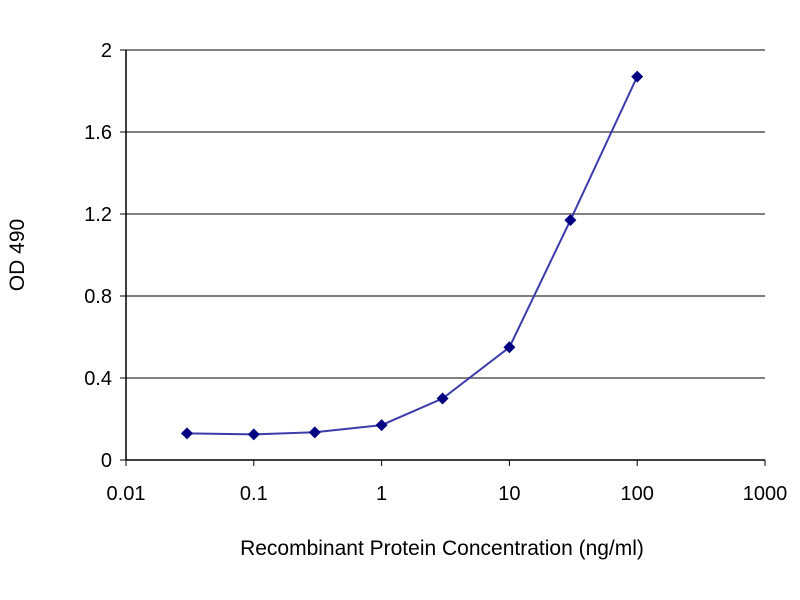 Image resolution: width=800 pixels, height=600 pixels. What do you see at coordinates (381, 494) in the screenshot?
I see `x-tick-label: 1` at bounding box center [381, 494].